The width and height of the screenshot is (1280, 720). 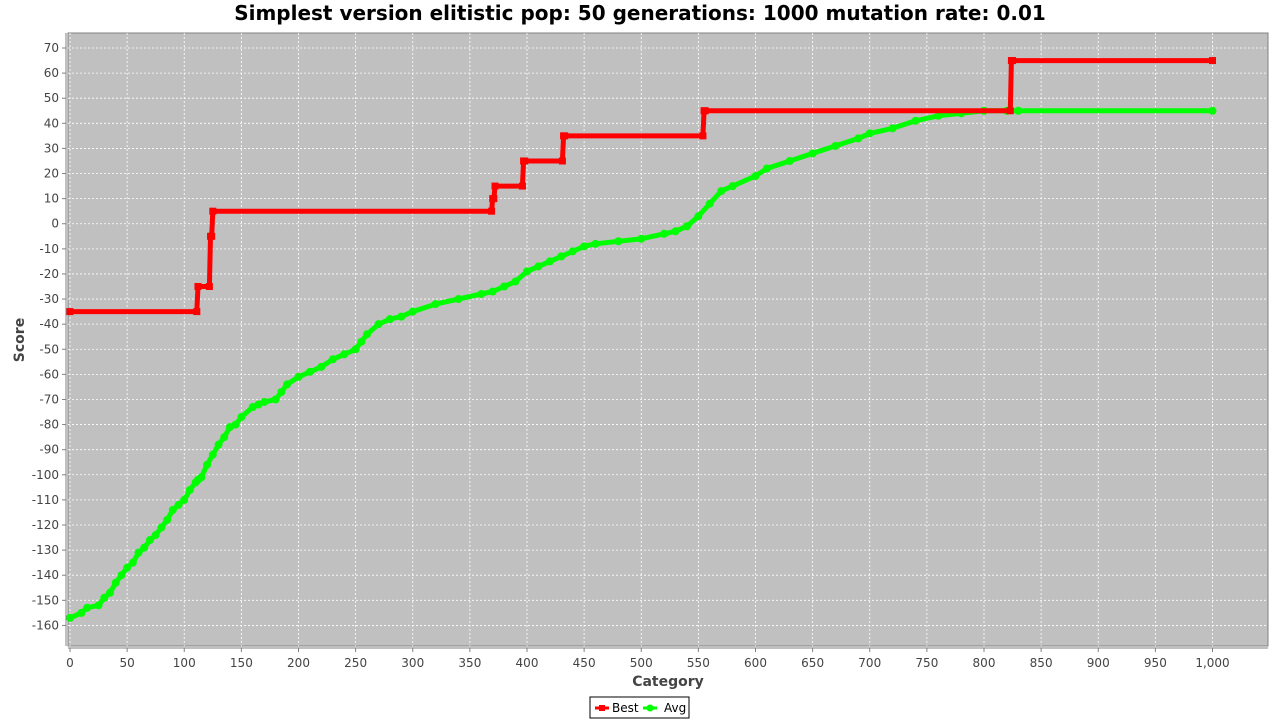 I want to click on x-tick-label: 50, so click(x=126, y=663).